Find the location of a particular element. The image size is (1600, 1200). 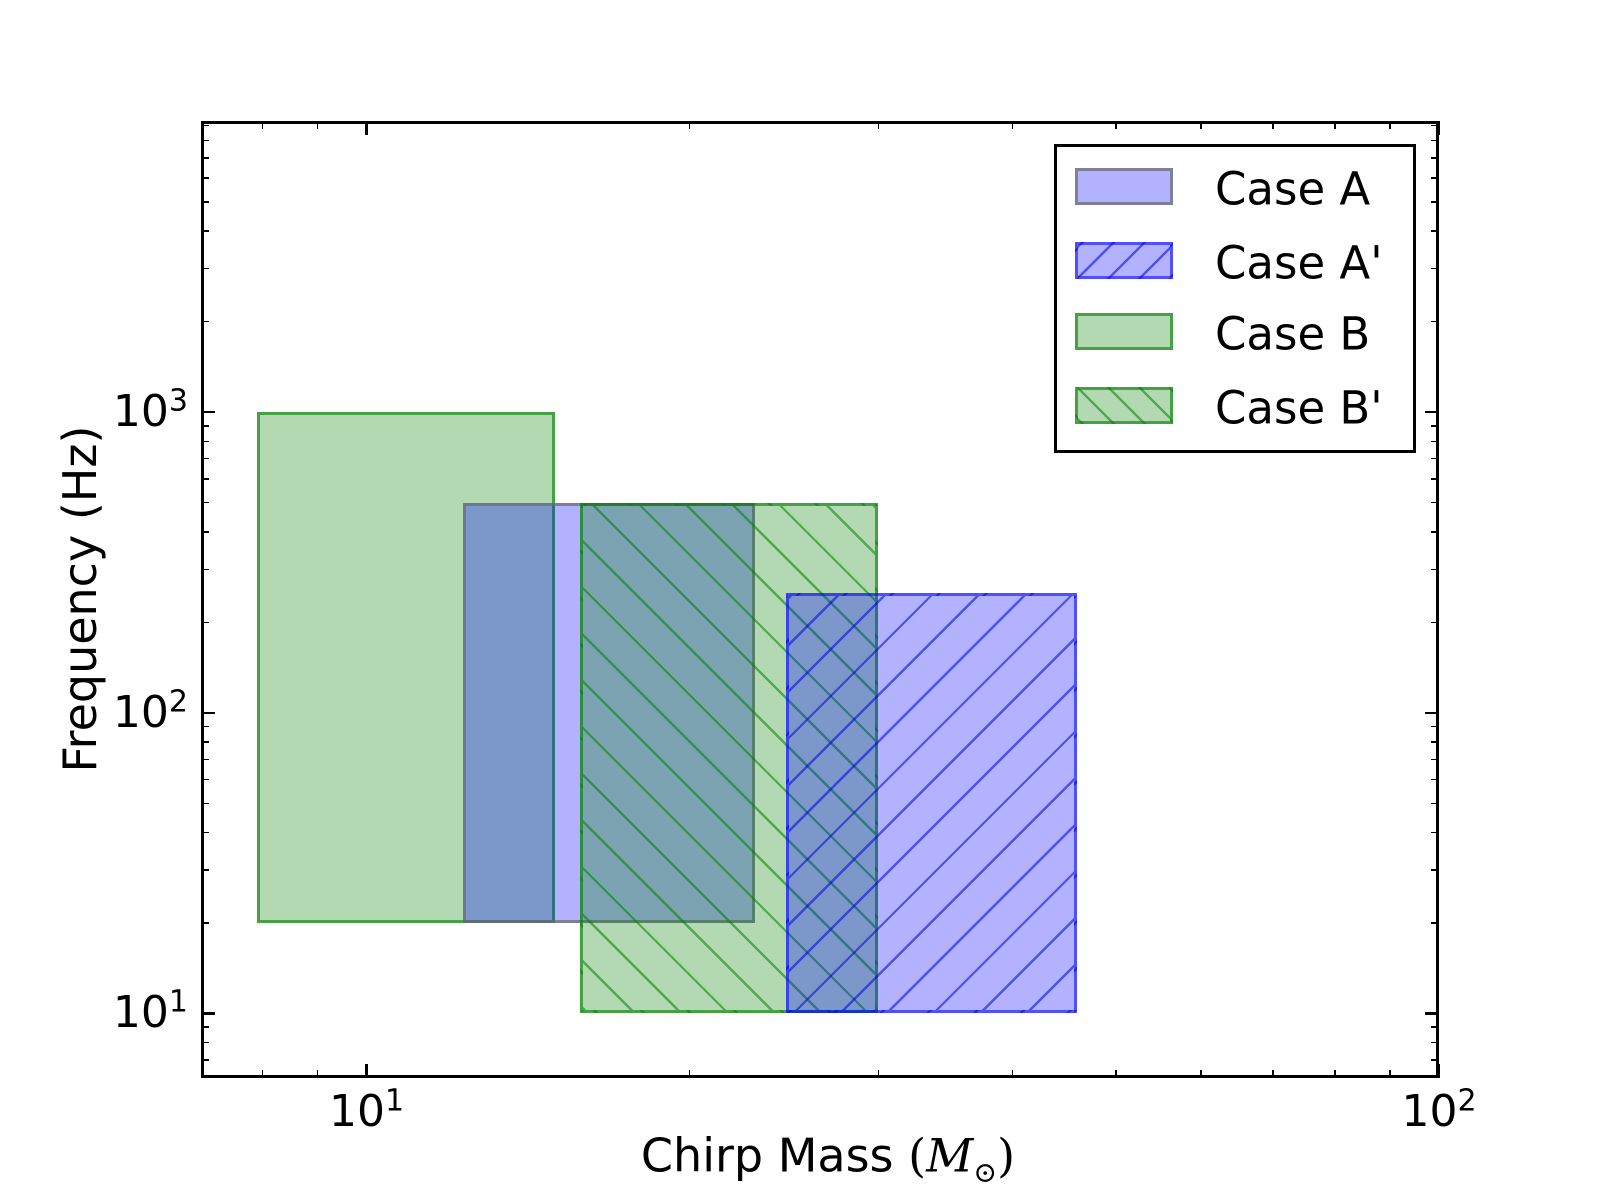

legend-patch-case-b is located at coordinates (1124, 331).